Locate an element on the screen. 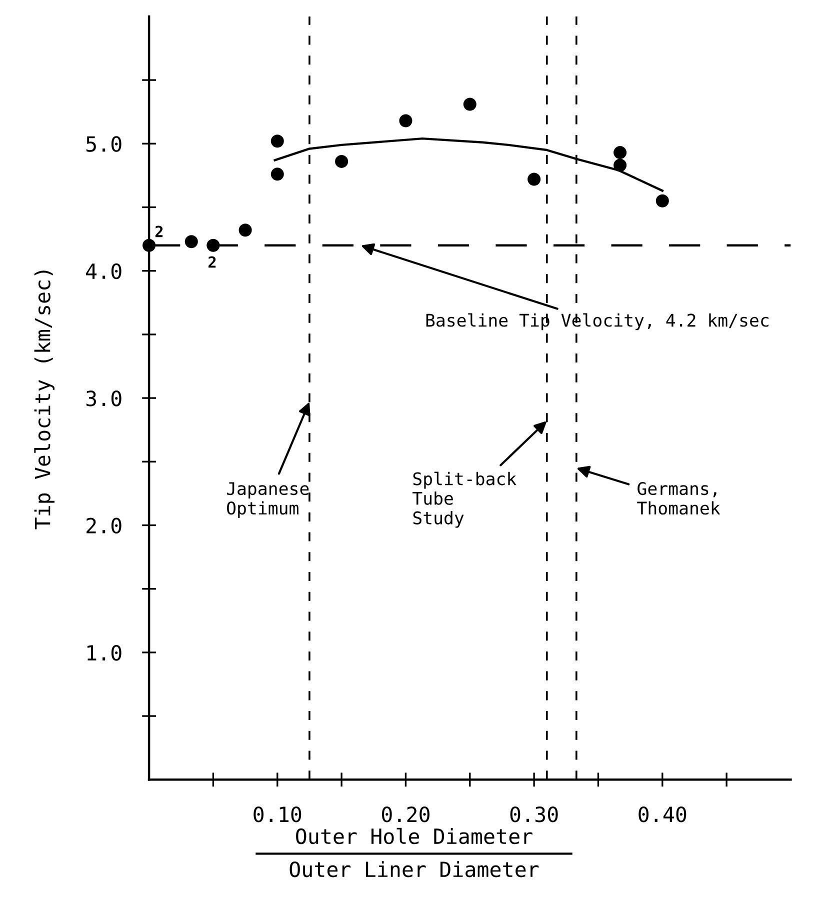  y-tick-label: 1.0 is located at coordinates (105, 652).